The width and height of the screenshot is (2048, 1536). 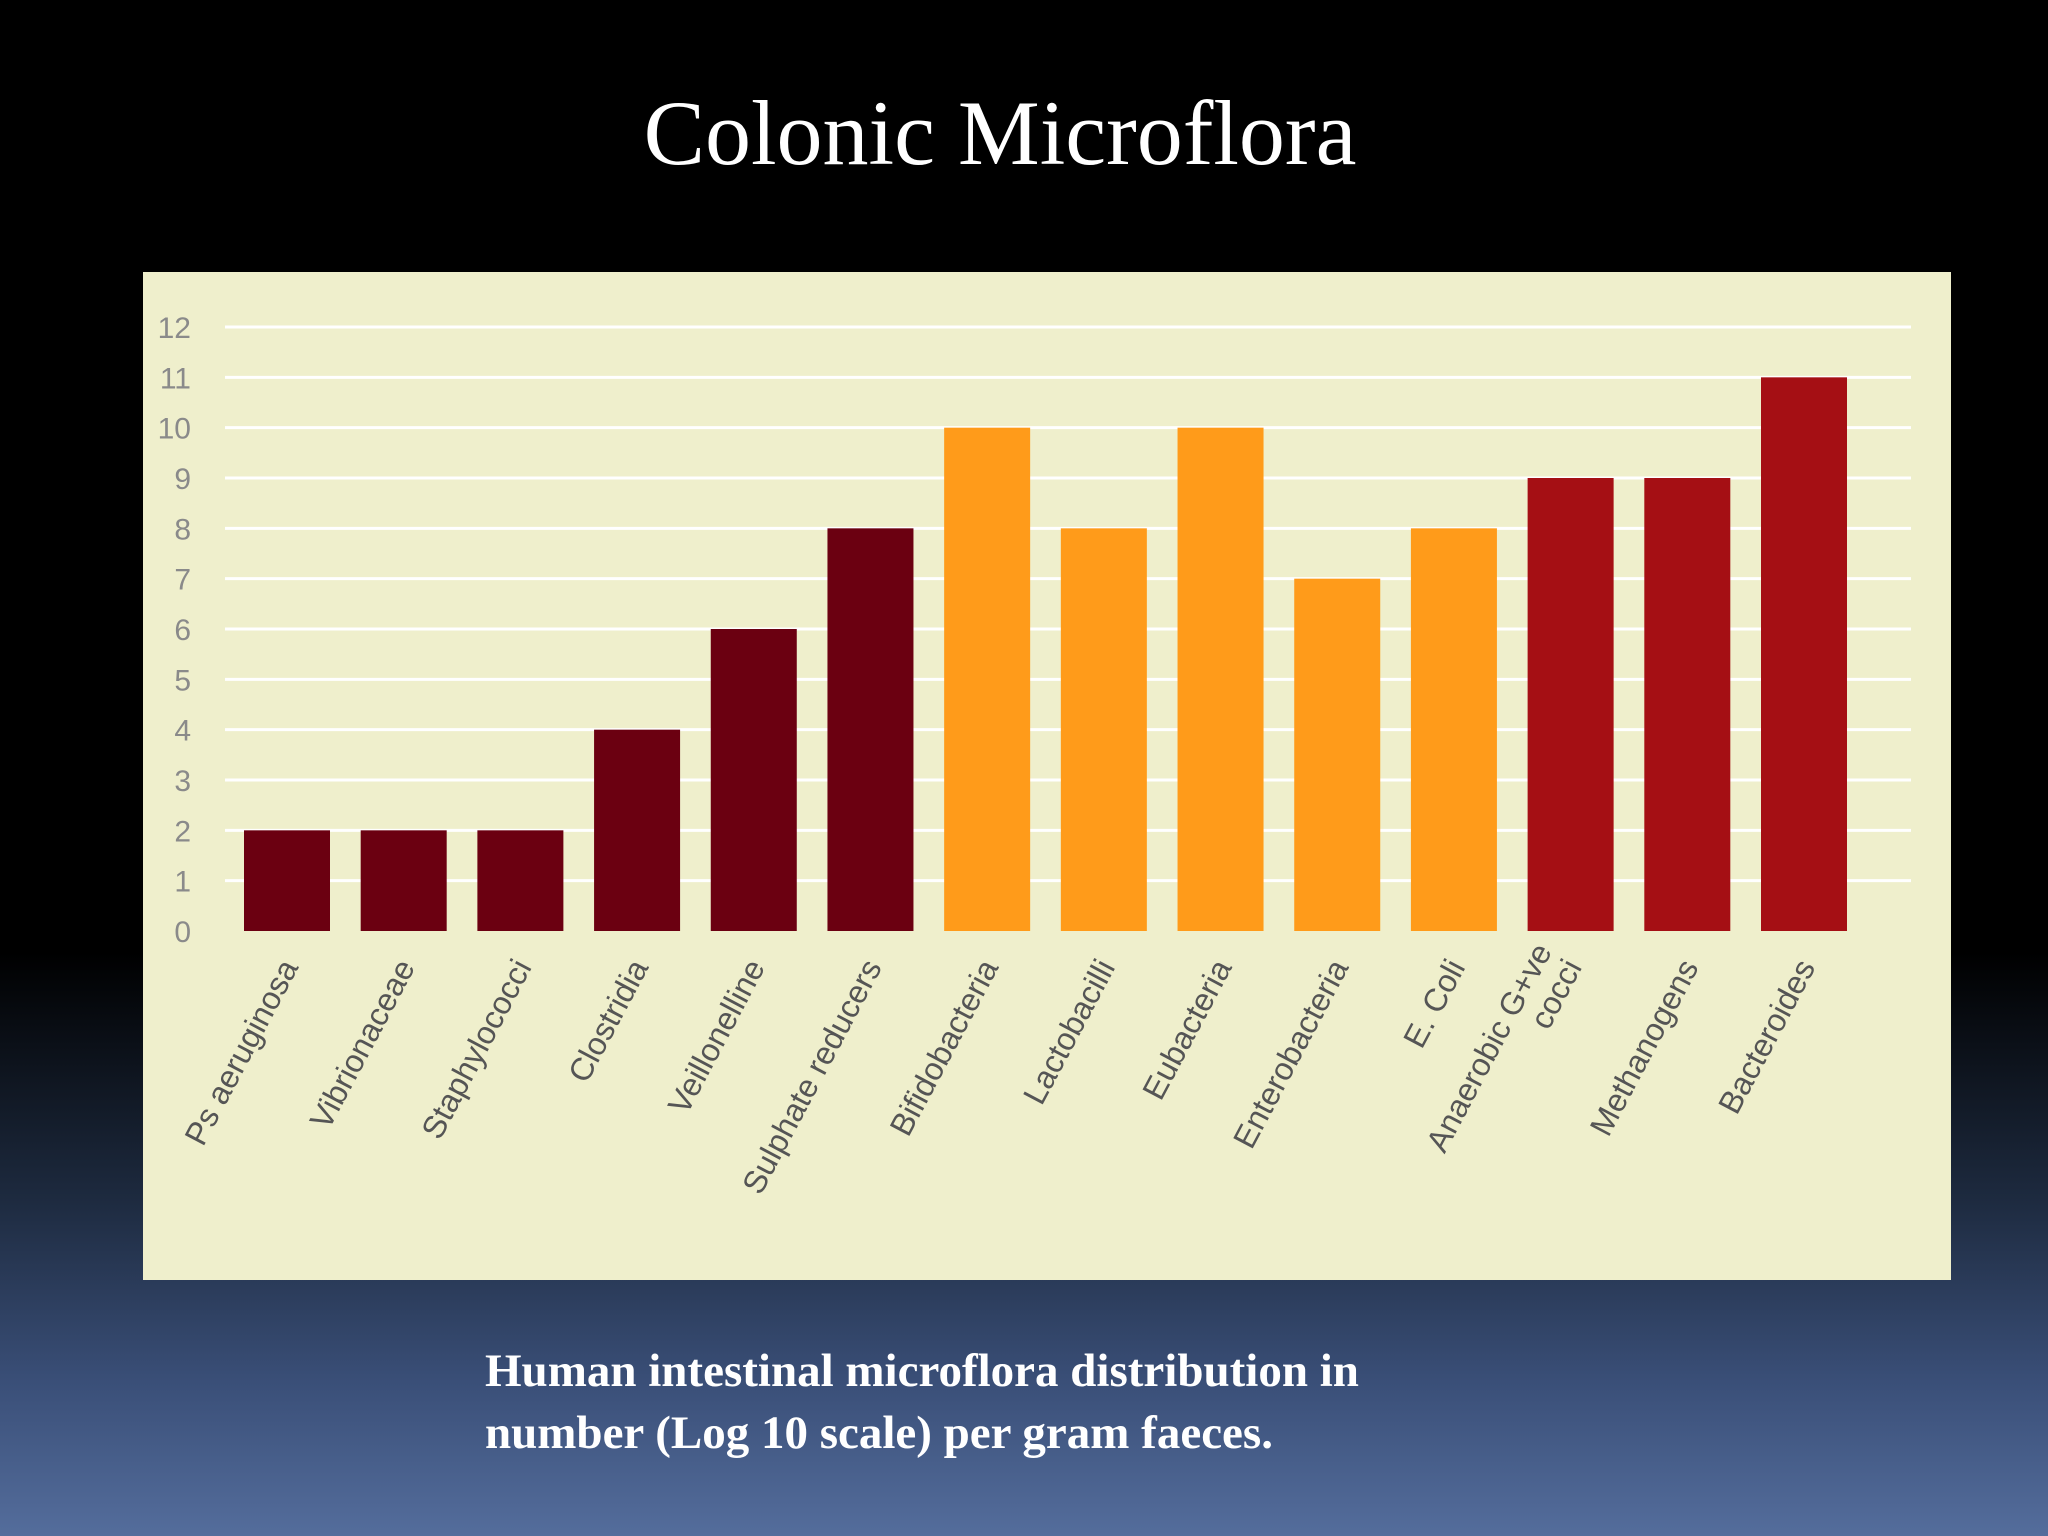 I want to click on y-tick-label: 4, so click(x=182, y=731).